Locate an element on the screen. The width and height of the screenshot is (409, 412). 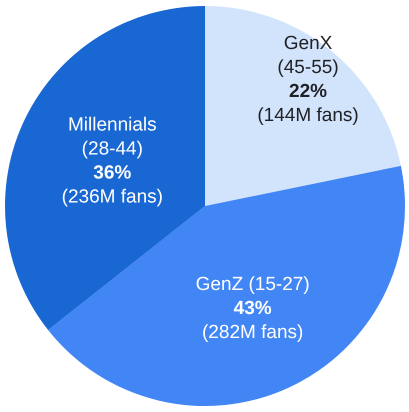
slice-label: Millennials (28-44) is located at coordinates (112, 137).